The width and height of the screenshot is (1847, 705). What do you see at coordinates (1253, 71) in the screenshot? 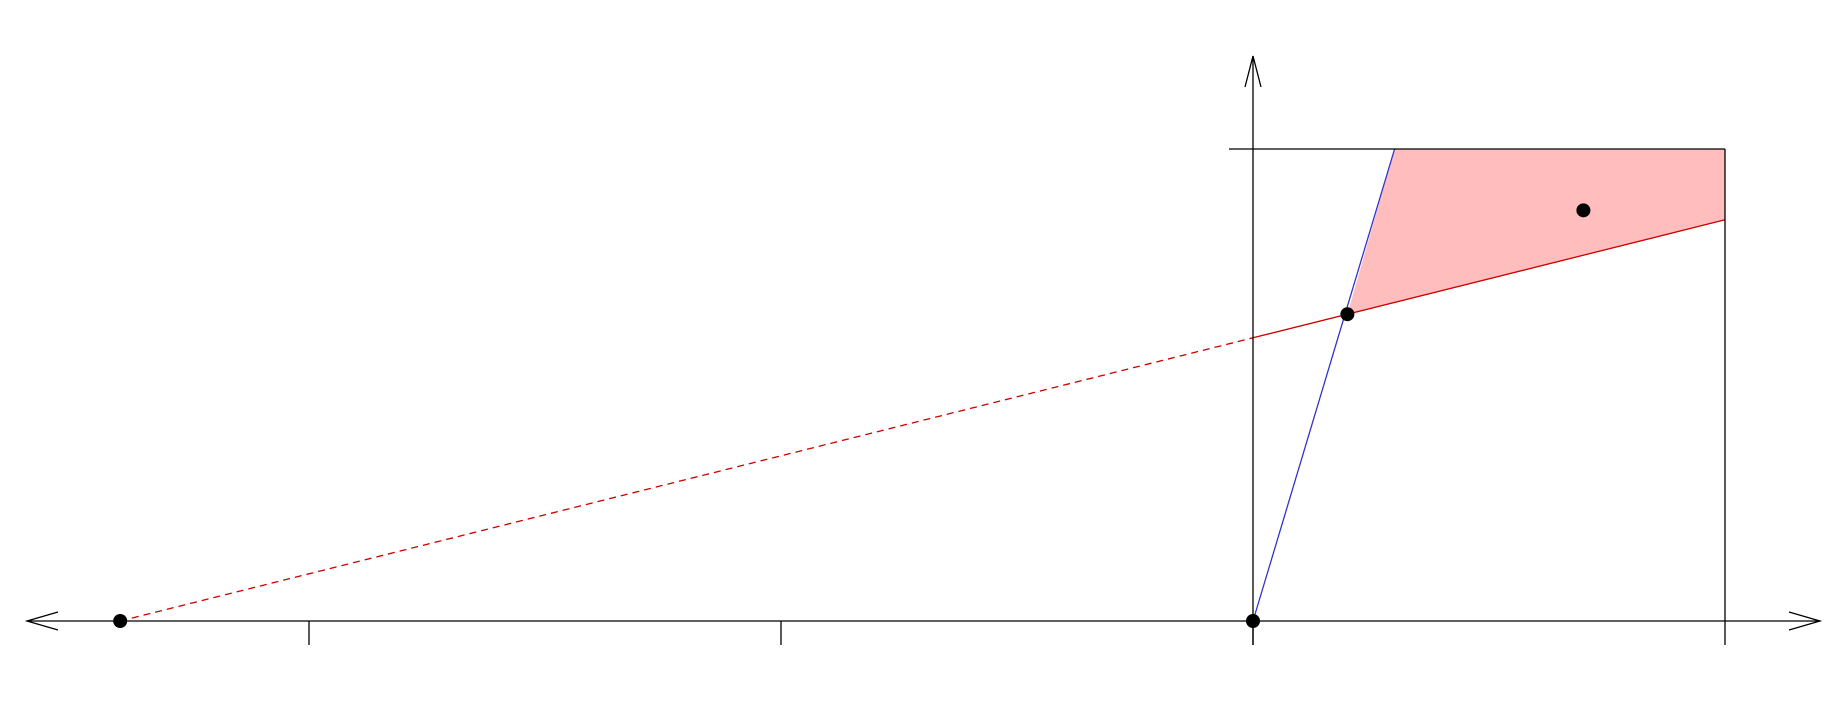
I see `y-axis-arrow` at bounding box center [1253, 71].